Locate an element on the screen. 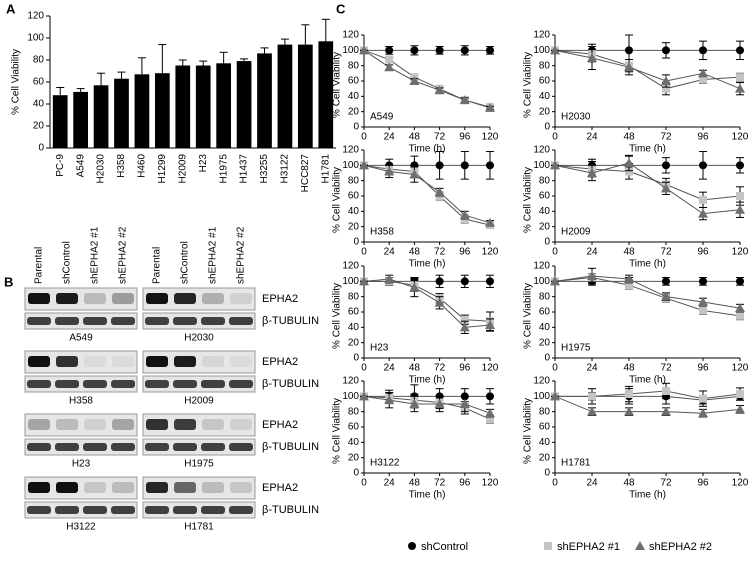 The width and height of the screenshot is (756, 563). cell-line-label: A549 is located at coordinates (382, 117).